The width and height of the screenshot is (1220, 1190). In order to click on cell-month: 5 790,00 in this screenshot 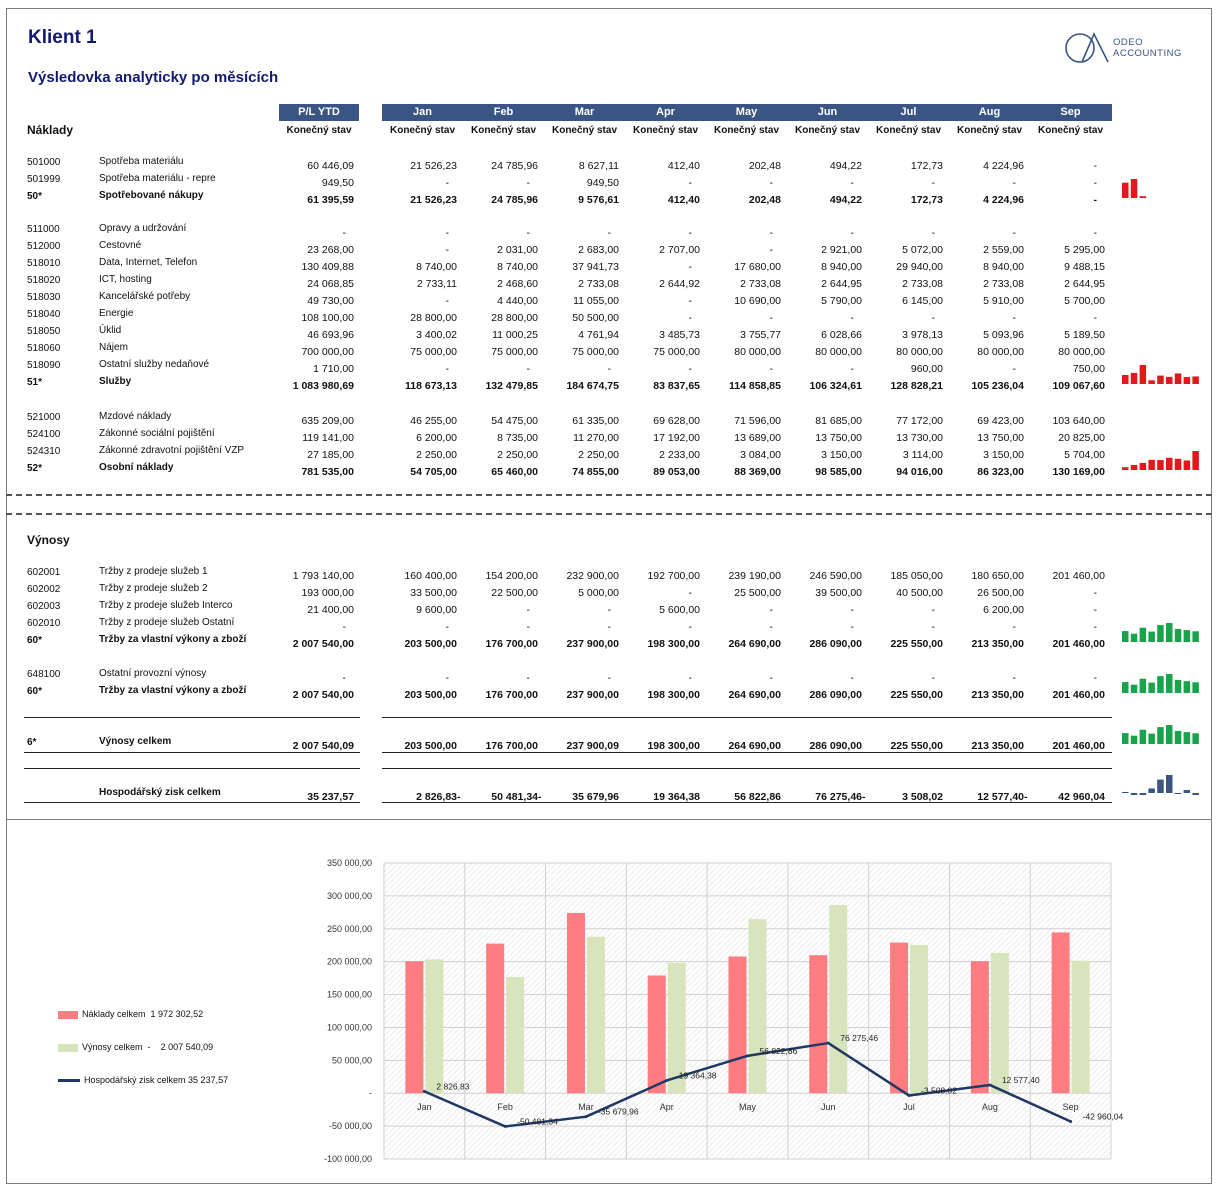, I will do `click(841, 301)`.